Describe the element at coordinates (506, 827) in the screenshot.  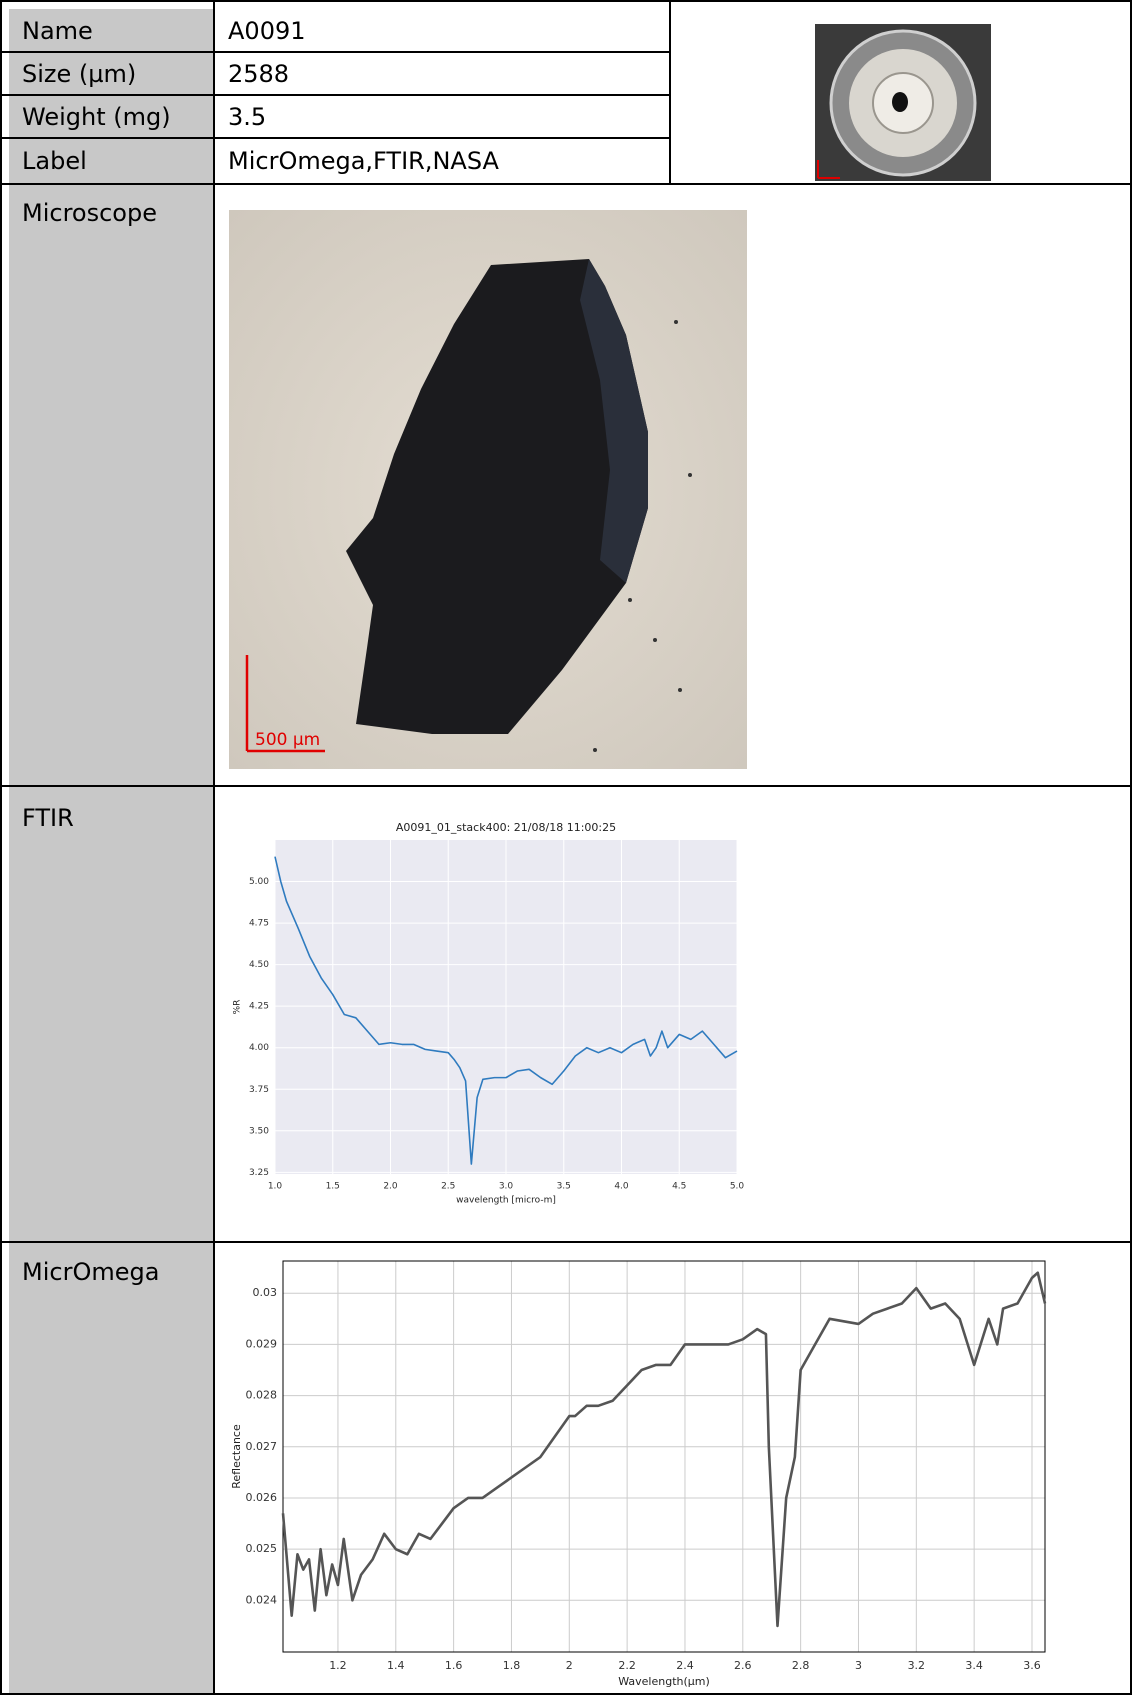
I see `chart-title: A0091_01_stack400: 21/08/18 11:00:25` at that location.